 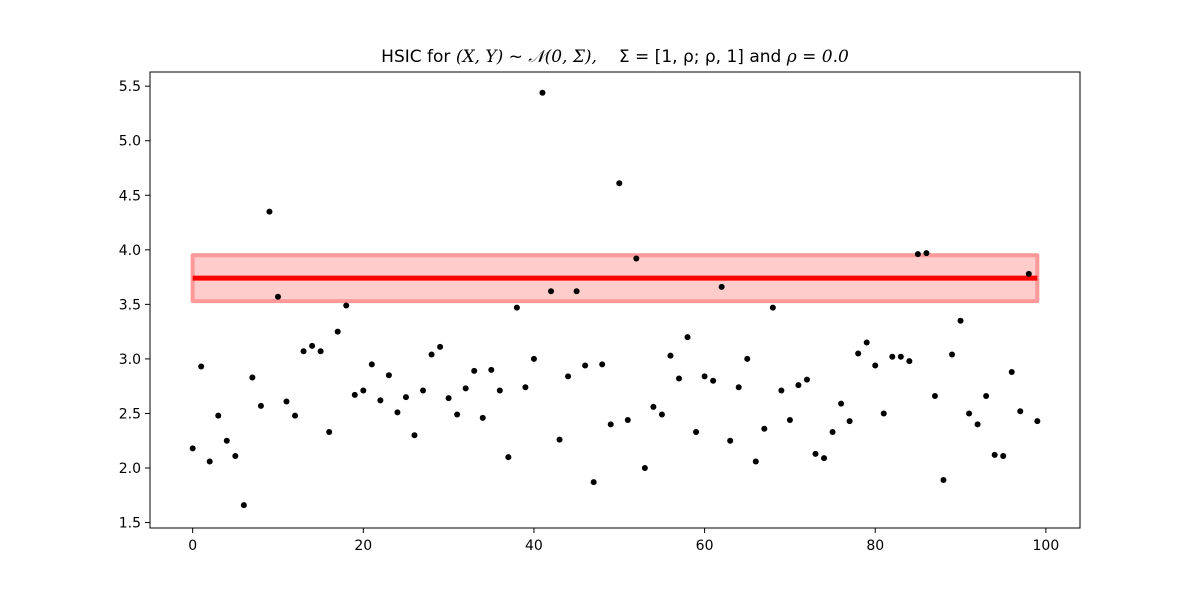 I want to click on y-tick-label: 4.0, so click(x=130, y=251).